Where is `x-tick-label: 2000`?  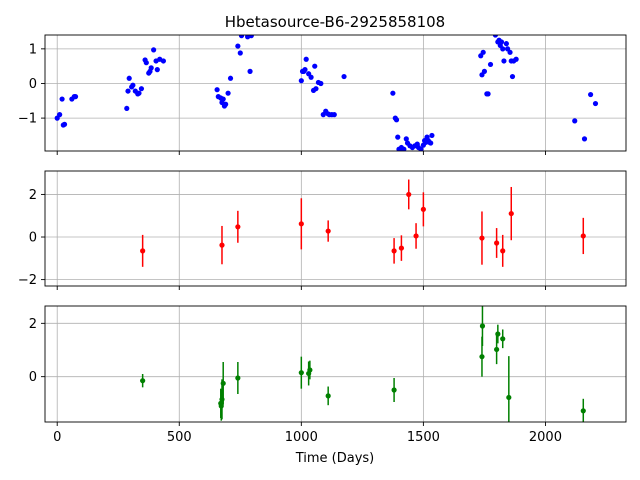
x-tick-label: 2000 is located at coordinates (545, 437).